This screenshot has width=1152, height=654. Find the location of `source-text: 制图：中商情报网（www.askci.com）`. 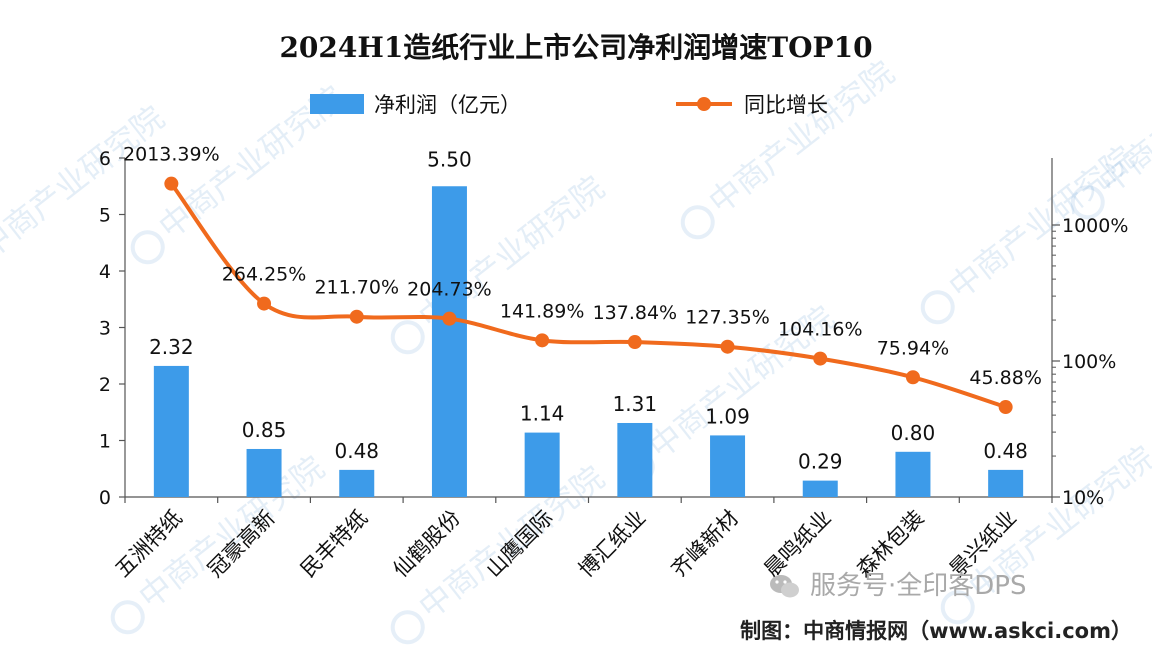

source-text: 制图：中商情报网（www.askci.com） is located at coordinates (936, 631).